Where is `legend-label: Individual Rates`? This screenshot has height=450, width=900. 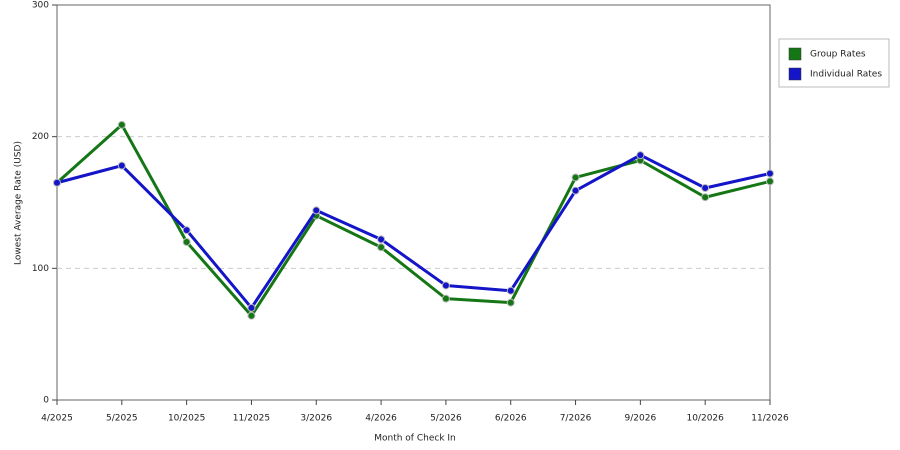 legend-label: Individual Rates is located at coordinates (846, 75).